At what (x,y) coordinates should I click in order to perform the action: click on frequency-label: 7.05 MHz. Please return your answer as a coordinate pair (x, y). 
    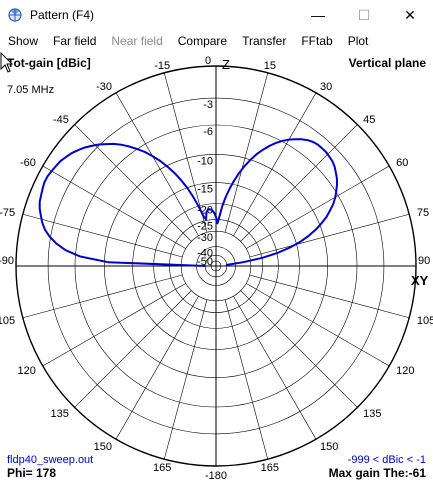
    Looking at the image, I should click on (30, 90).